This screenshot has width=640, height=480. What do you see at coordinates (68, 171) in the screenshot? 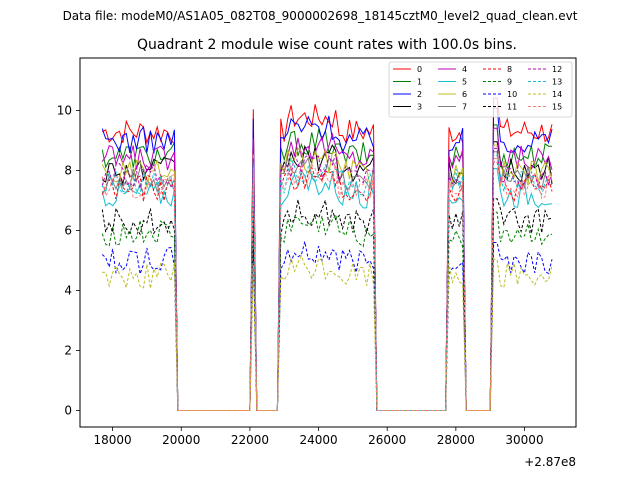
I see `y-tick-label: 8` at bounding box center [68, 171].